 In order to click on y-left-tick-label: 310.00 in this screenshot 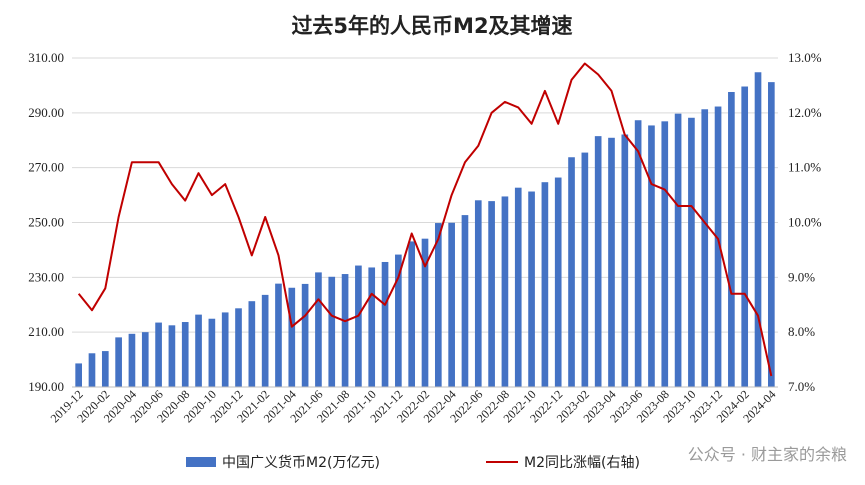, I will do `click(46, 57)`.